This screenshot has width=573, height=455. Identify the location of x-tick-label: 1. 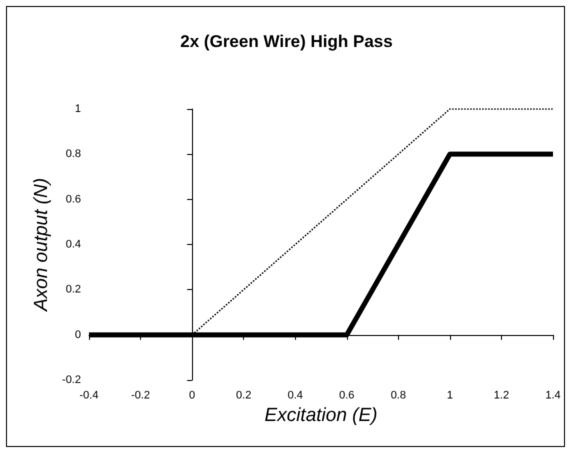
(449, 396).